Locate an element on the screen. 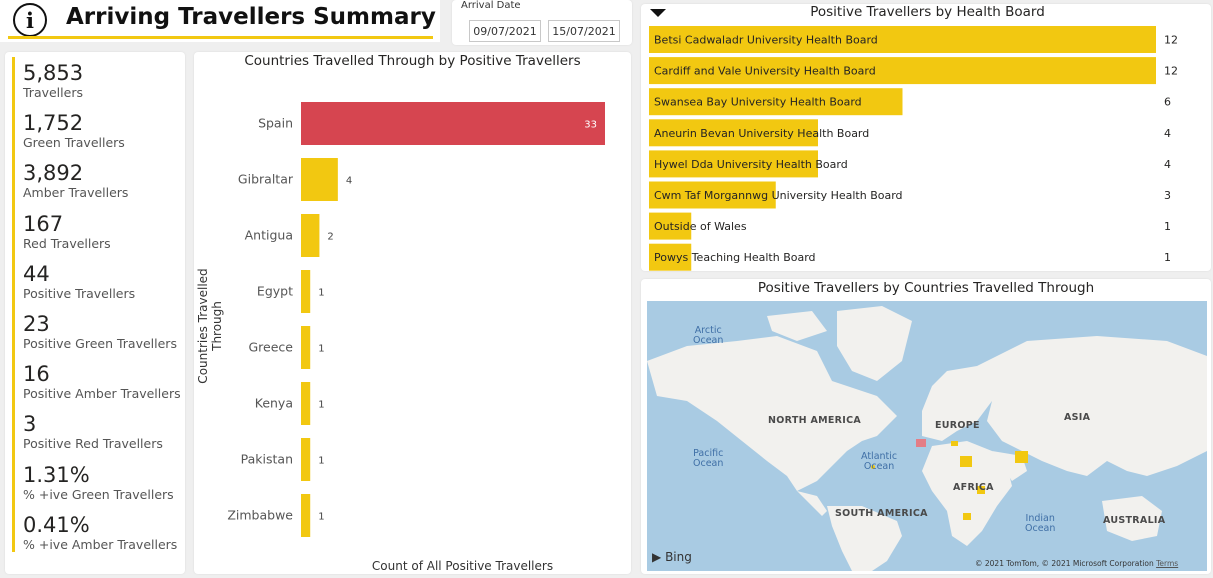 Image resolution: width=1213 pixels, height=578 pixels. kpi-item: 5,853 Travellers is located at coordinates (53, 80).